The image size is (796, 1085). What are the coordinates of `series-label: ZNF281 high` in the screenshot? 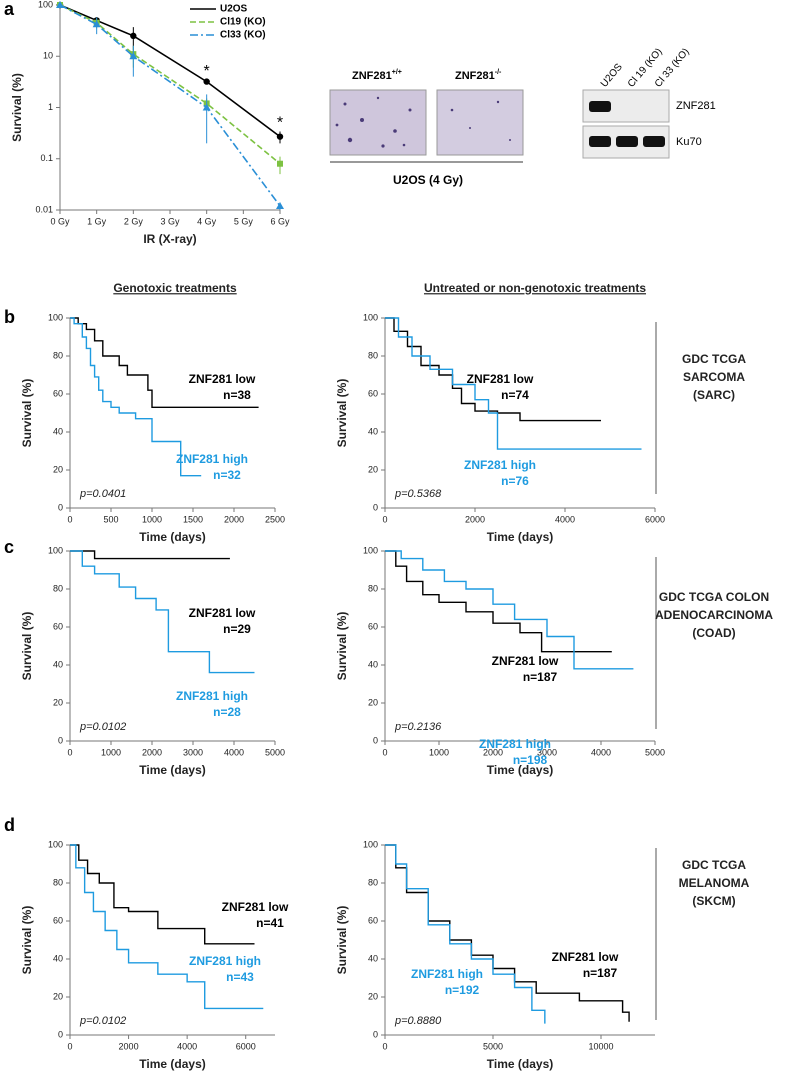 It's located at (500, 465).